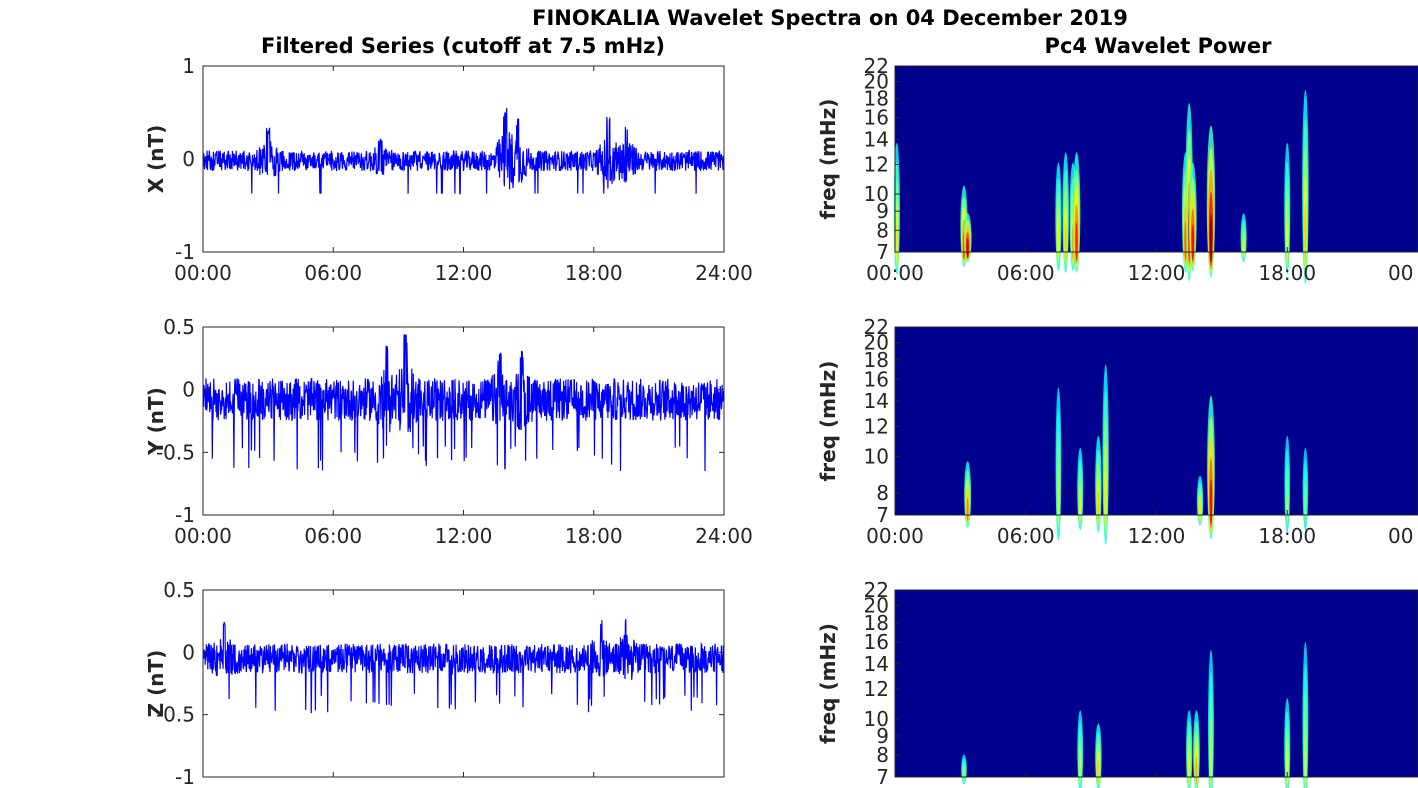 This screenshot has width=1418, height=788. I want to click on y-axis-label: Y (nT), so click(156, 421).